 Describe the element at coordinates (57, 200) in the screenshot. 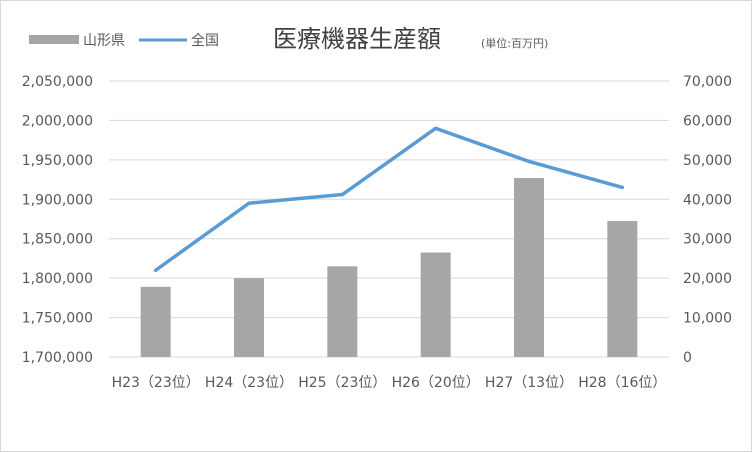

I see `left-tick-label: 1,900,000` at that location.